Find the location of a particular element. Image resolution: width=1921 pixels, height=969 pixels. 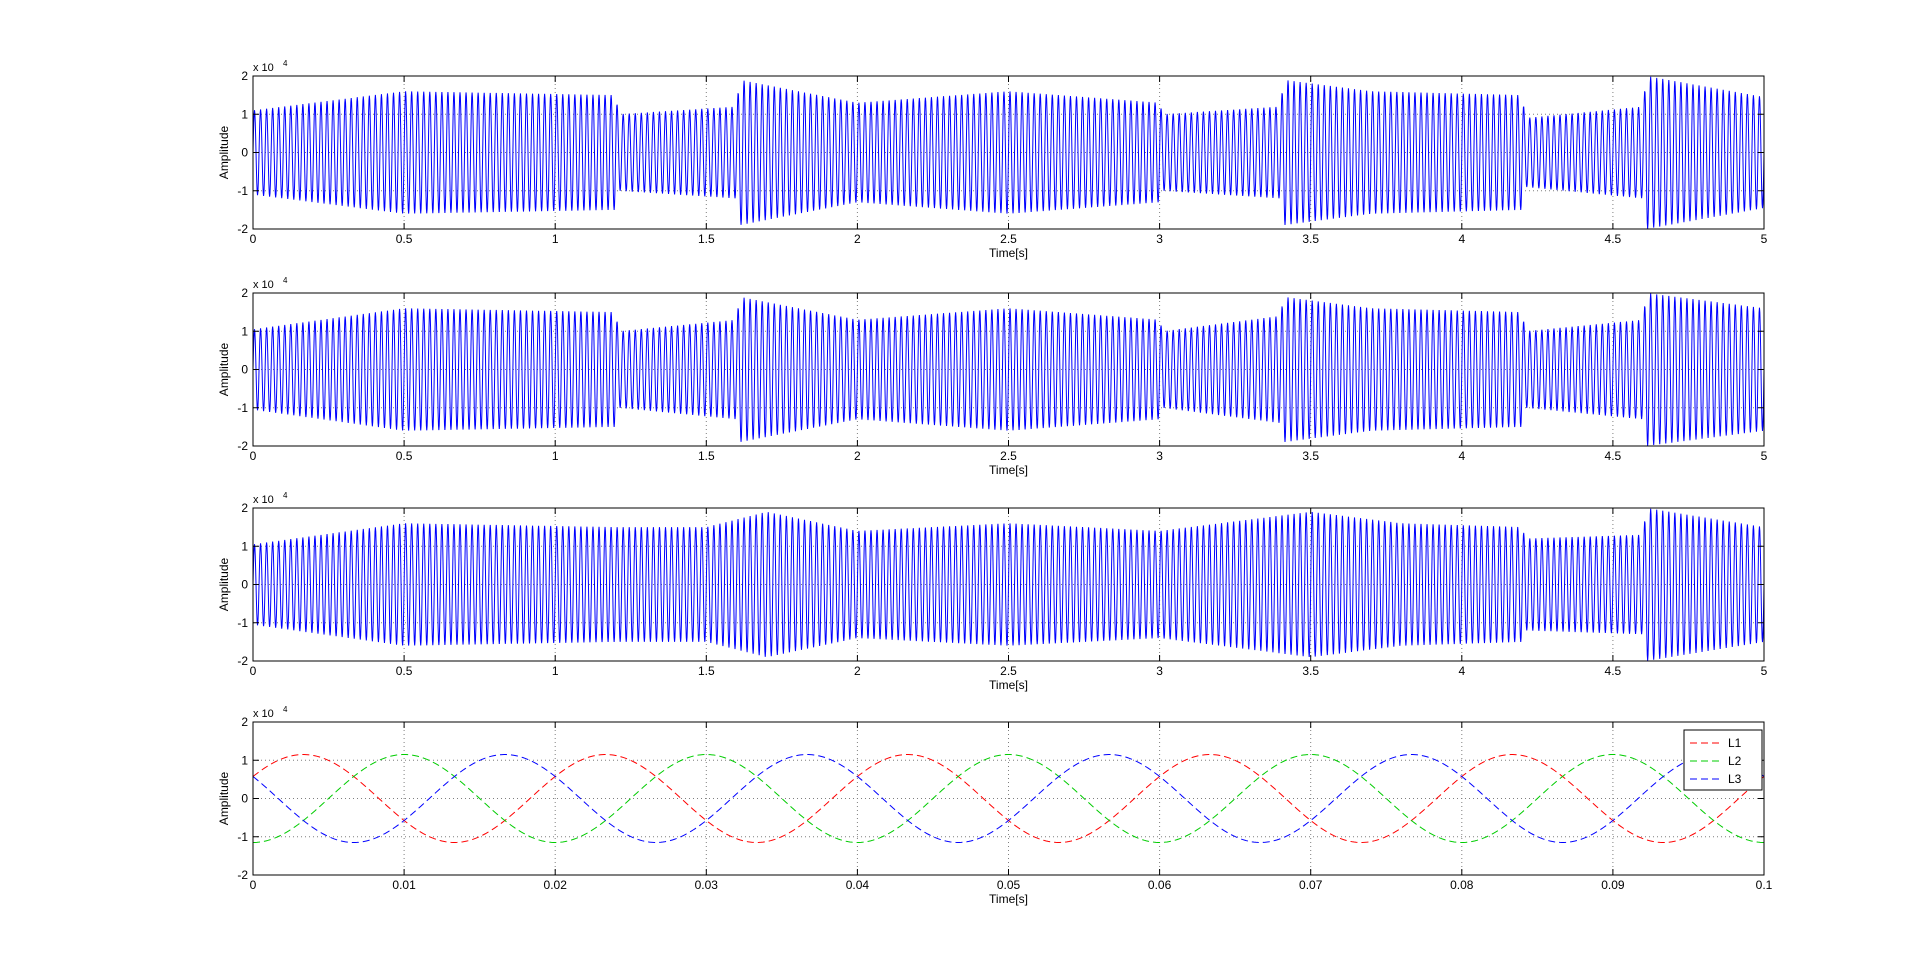

x-tick-label: 0.1 is located at coordinates (1764, 885).